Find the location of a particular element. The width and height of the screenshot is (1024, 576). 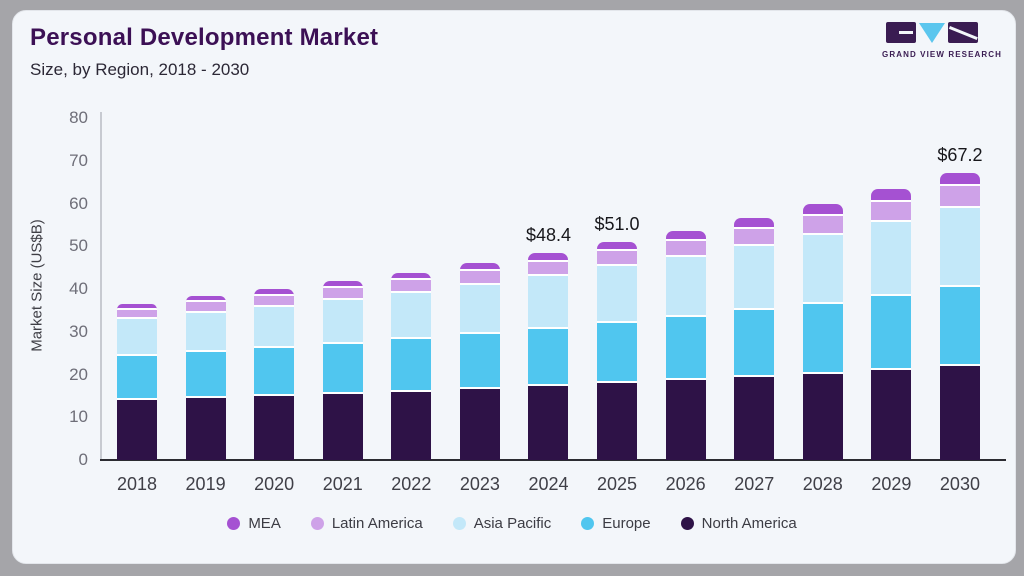

legend-item-europe: Europe is located at coordinates (616, 523).